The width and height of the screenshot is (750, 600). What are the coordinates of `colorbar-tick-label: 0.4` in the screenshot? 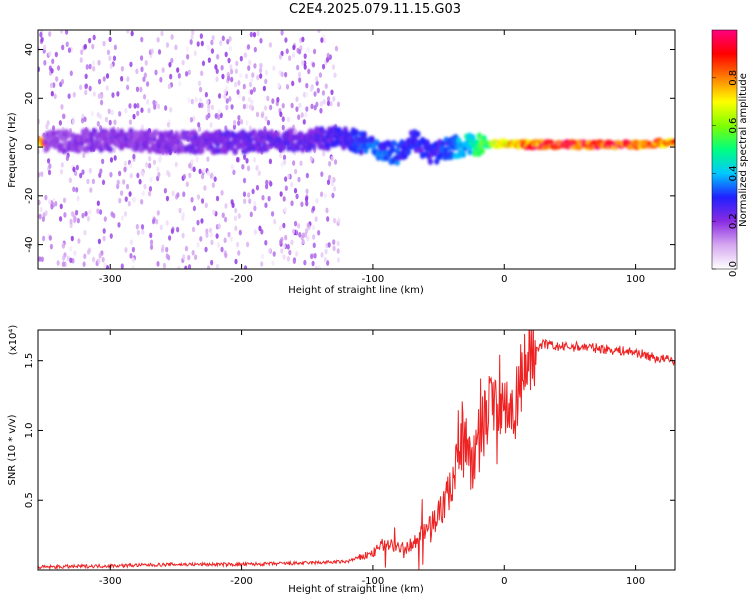 It's located at (733, 173).